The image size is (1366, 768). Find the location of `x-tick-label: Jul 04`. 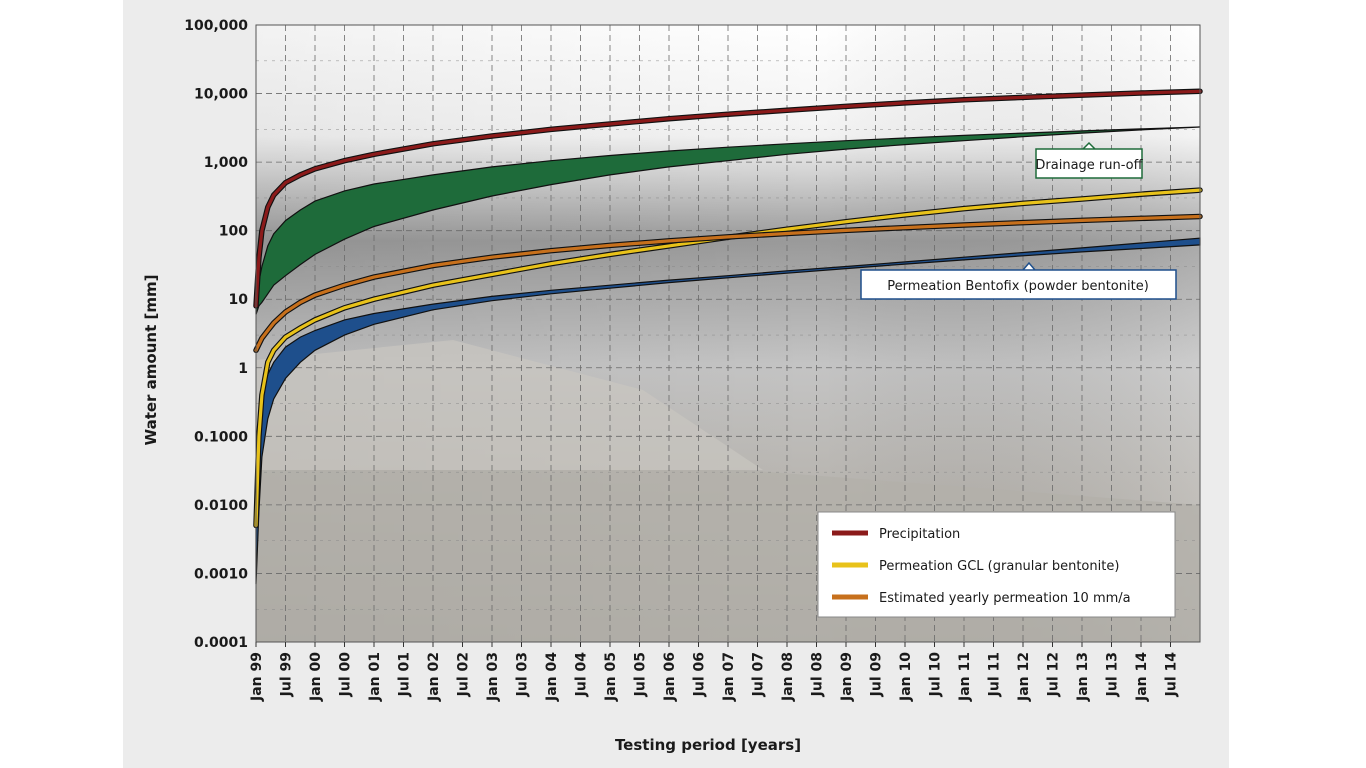

x-tick-label: Jul 04 is located at coordinates (582, 675).